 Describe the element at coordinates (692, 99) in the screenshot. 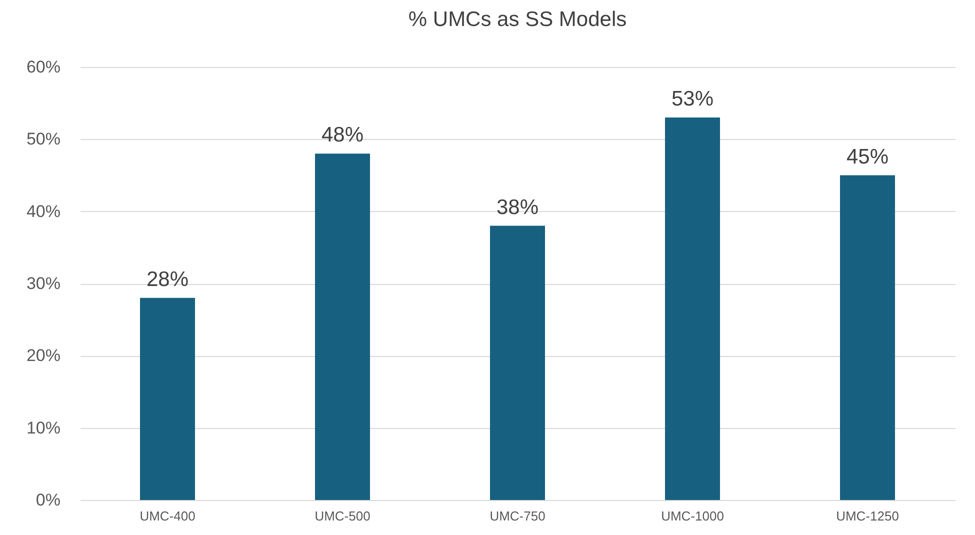

I see `data-label: 53%` at that location.